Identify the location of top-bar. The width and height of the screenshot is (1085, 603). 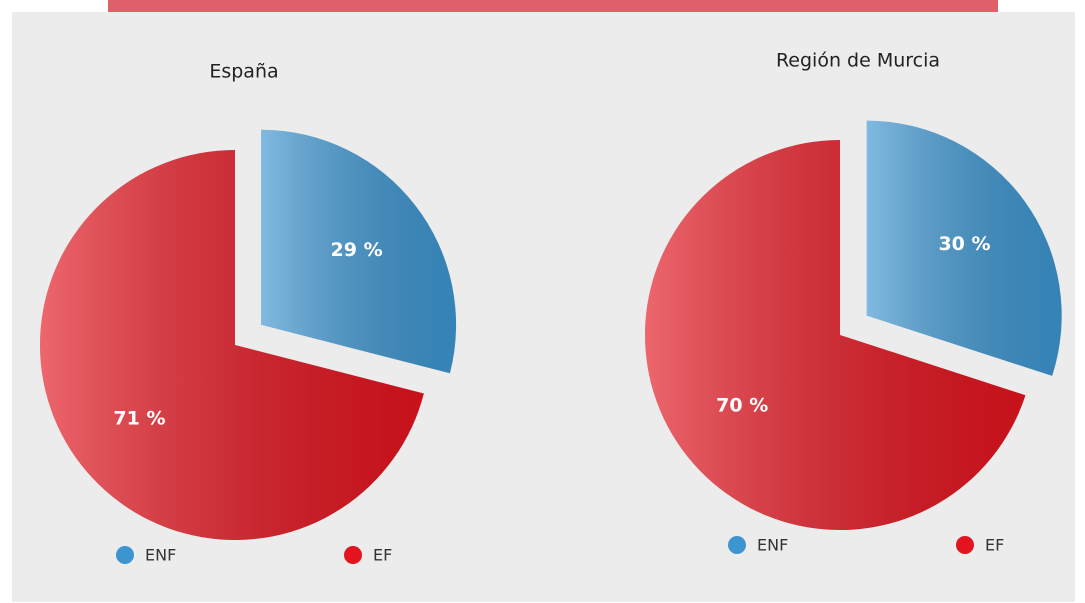
(553, 6).